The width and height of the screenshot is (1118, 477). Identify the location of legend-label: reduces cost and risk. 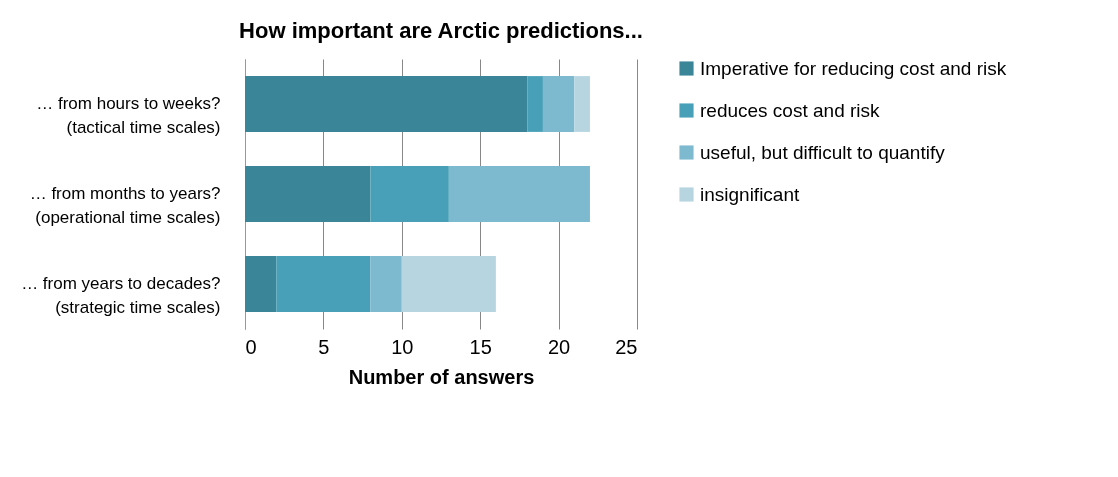
(790, 110).